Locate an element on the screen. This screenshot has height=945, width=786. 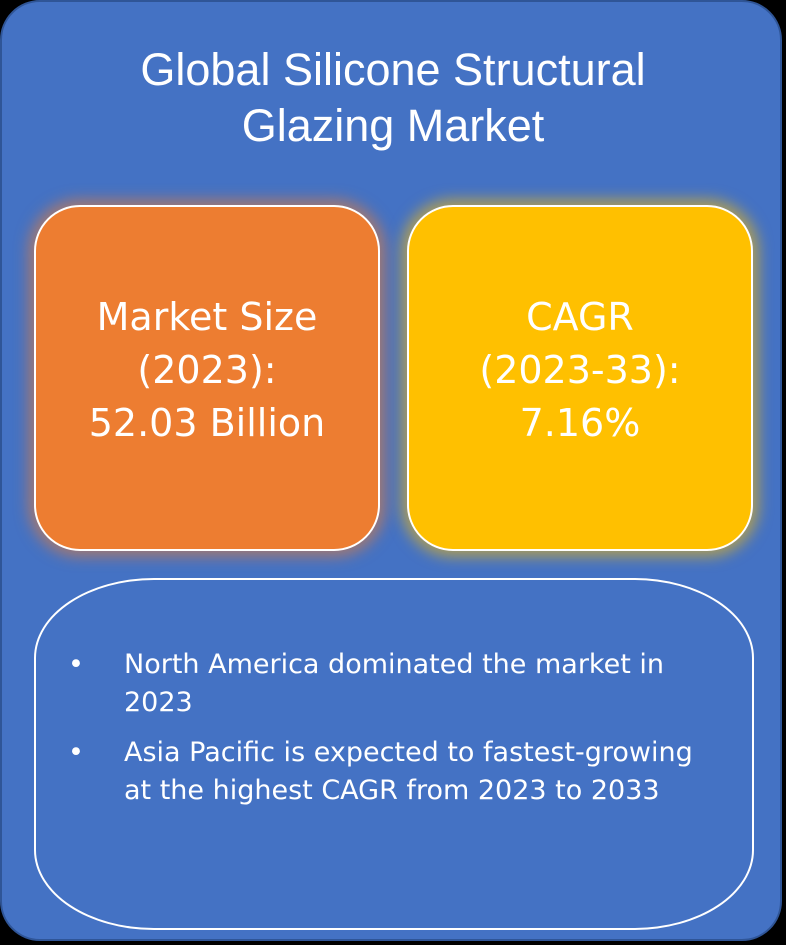
cagr-text: CAGR (2023-33): 7.16% is located at coordinates (580, 369).